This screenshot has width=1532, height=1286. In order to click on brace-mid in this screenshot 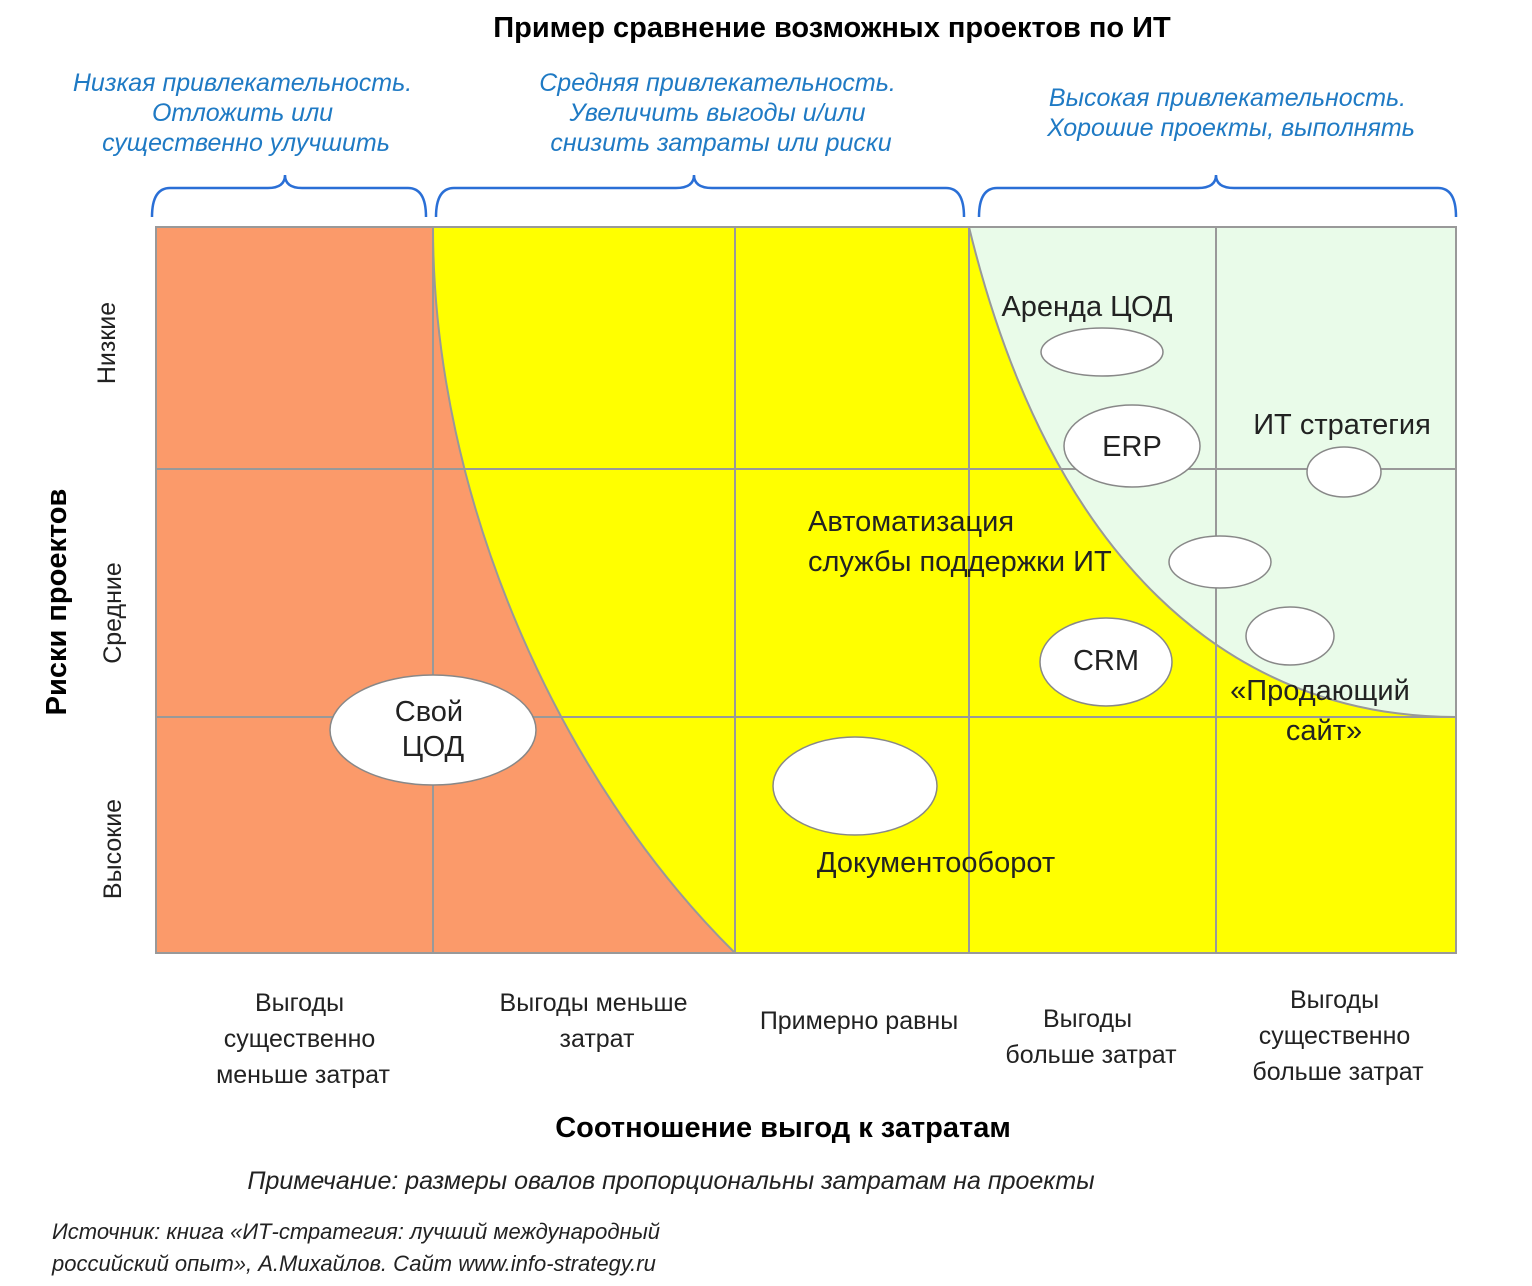, I will do `click(700, 196)`.